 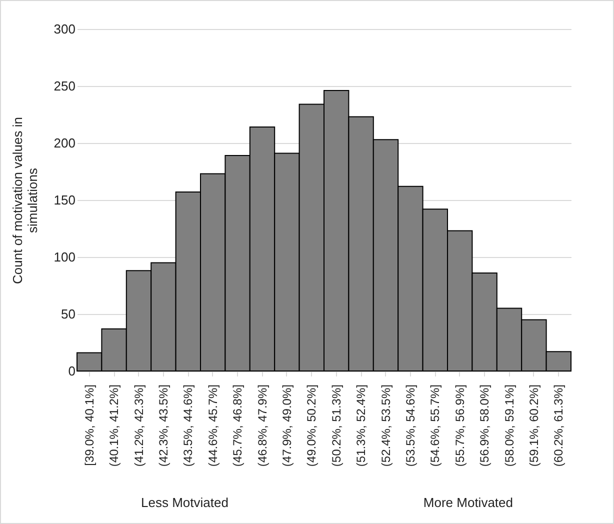 I want to click on x-tick-label: (52.4%, 53.5%], so click(x=385, y=425).